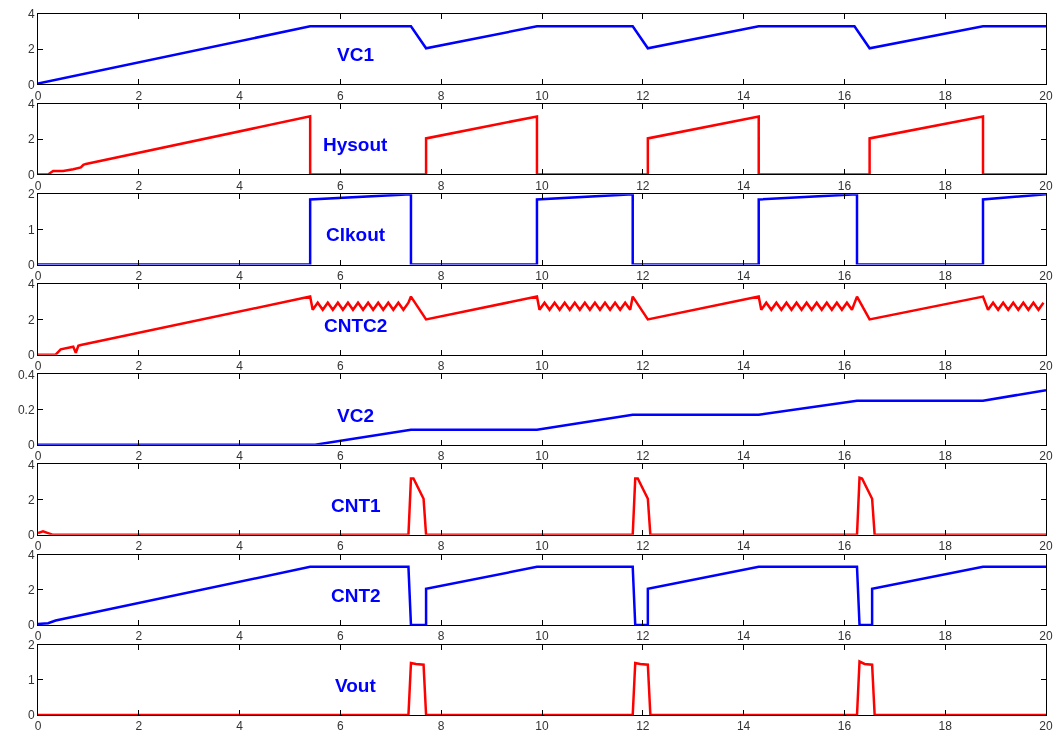  What do you see at coordinates (26, 374) in the screenshot?
I see `y-tick-label: 0.4` at bounding box center [26, 374].